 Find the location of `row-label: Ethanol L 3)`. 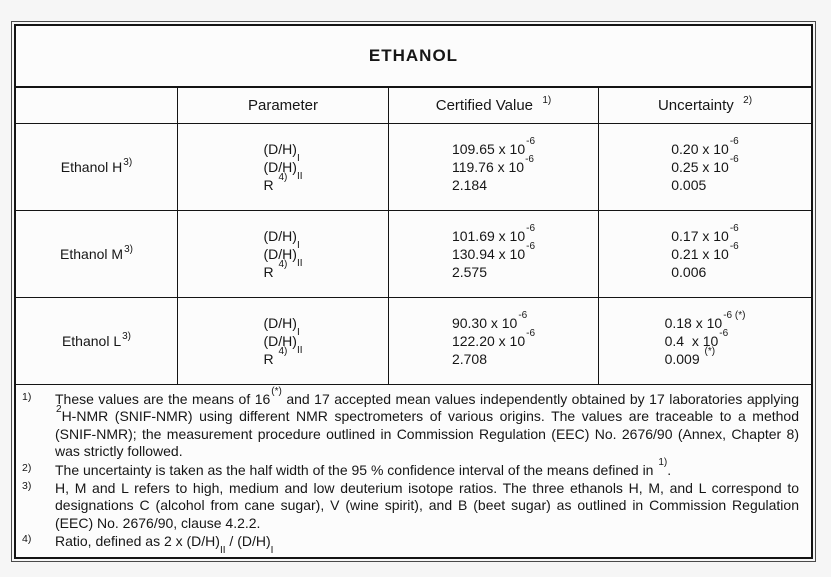

row-label: Ethanol L 3) is located at coordinates (96, 339).